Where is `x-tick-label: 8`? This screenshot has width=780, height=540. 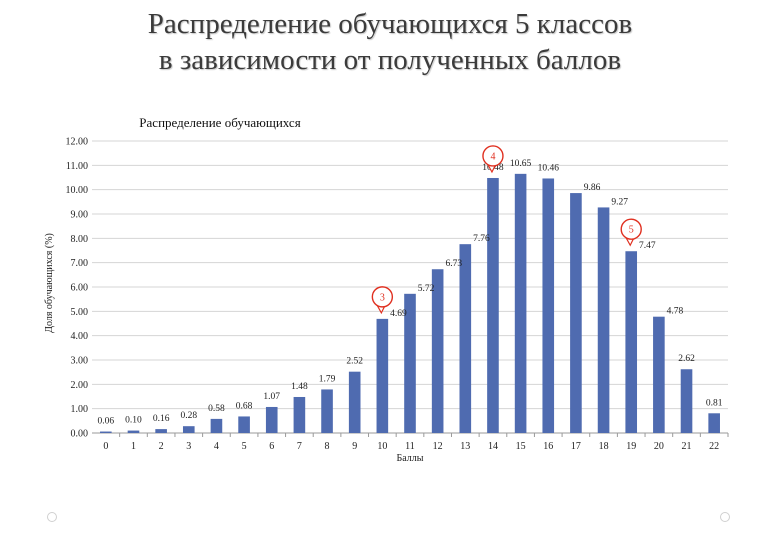
x-tick-label: 8 is located at coordinates (327, 446).